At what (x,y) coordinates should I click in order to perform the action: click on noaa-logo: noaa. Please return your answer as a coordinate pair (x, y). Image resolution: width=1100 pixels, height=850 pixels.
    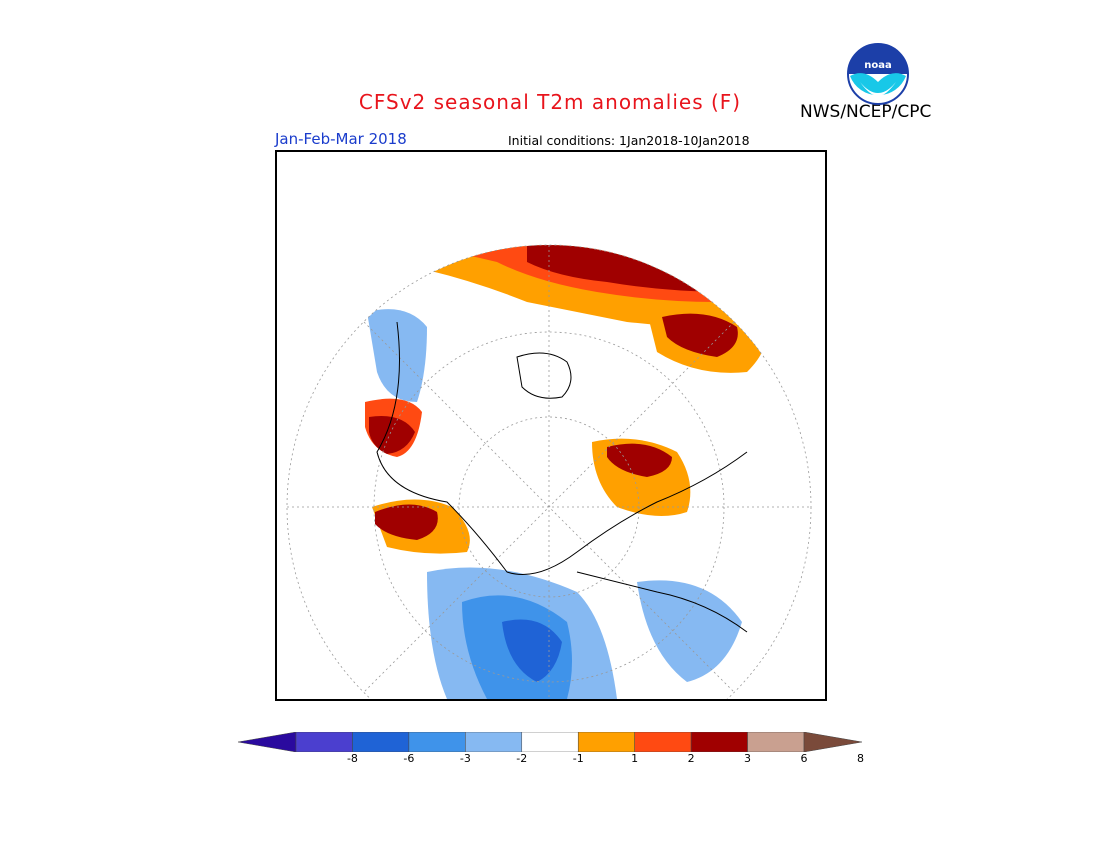
    Looking at the image, I should click on (878, 74).